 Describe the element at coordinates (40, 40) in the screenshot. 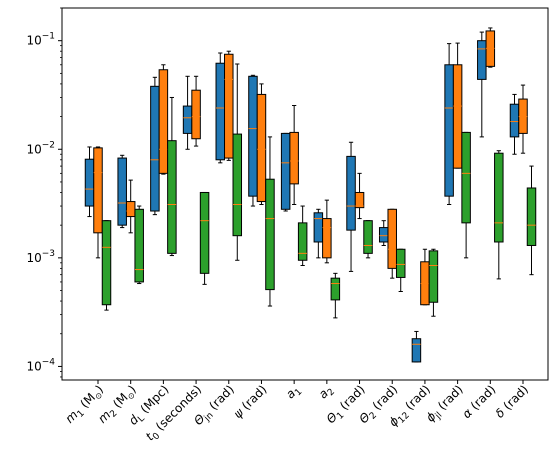

I see `y-tick-label: 10⁻¹` at that location.